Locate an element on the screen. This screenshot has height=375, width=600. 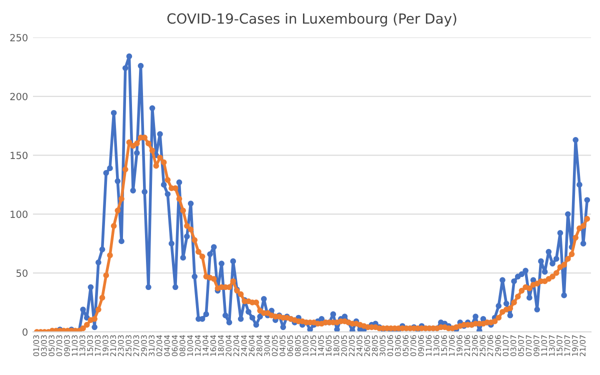
y-tick-label: 150 is located at coordinates (19, 156).